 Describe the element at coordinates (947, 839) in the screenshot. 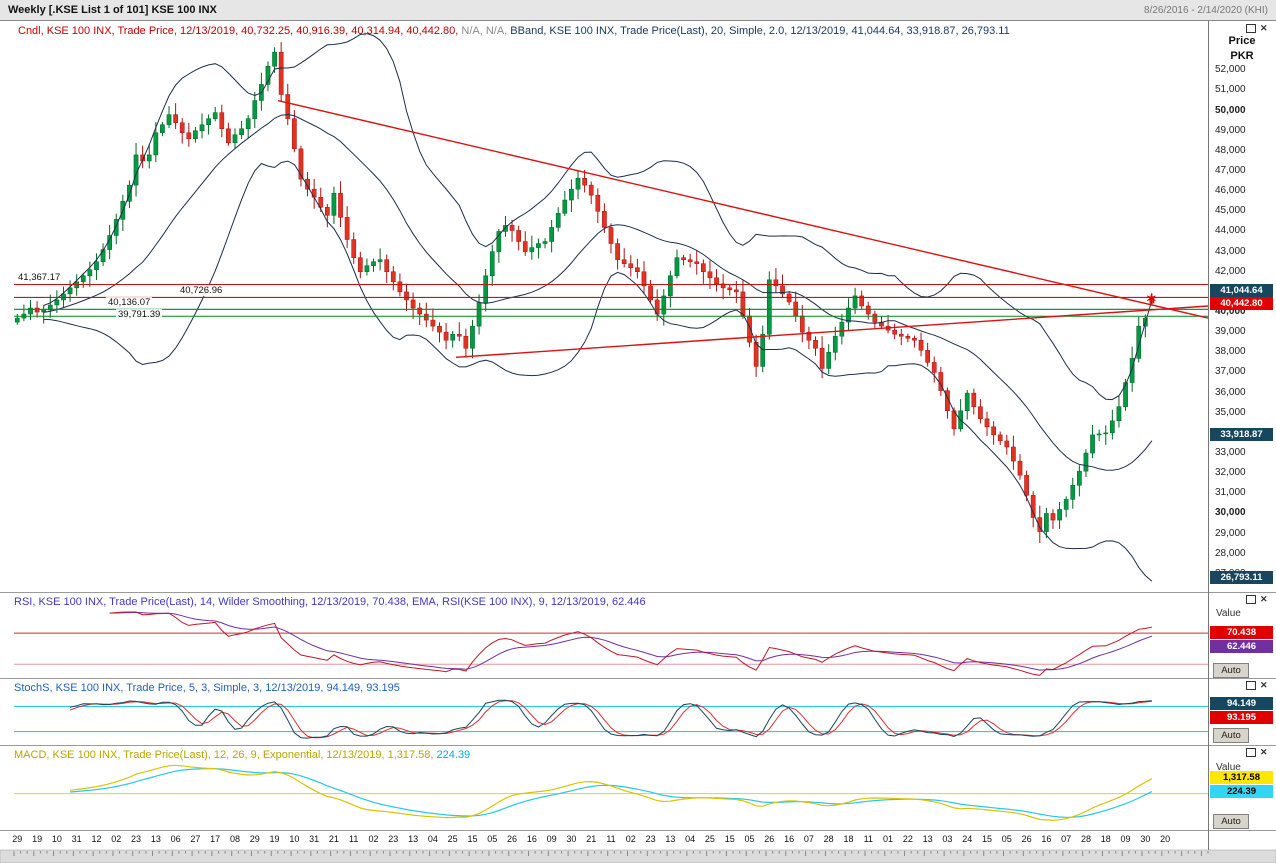

I see `time-tick: 03` at that location.